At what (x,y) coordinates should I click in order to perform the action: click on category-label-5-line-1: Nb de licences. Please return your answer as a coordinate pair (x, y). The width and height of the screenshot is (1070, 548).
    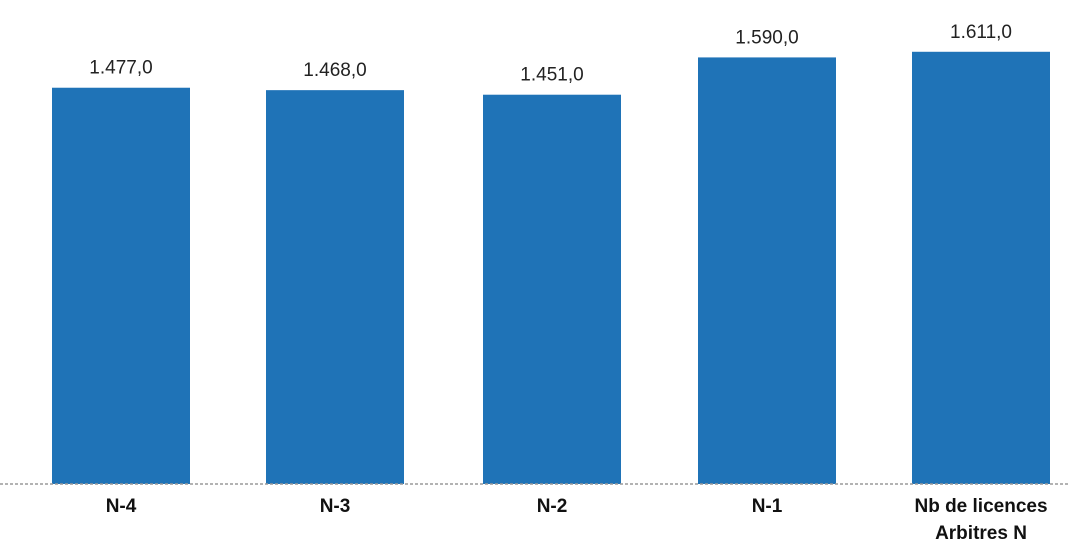
    Looking at the image, I should click on (980, 506).